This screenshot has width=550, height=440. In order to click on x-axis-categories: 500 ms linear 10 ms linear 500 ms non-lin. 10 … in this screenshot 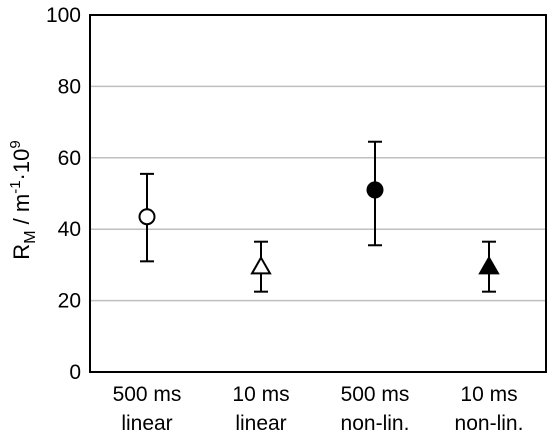, I will do `click(318, 409)`.